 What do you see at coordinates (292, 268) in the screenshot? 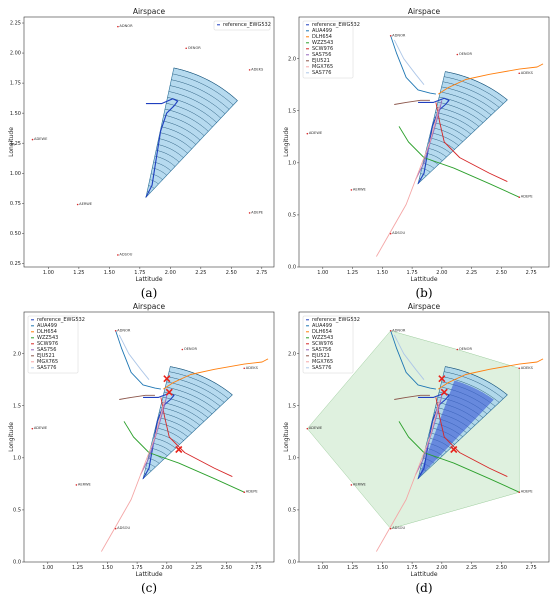
I see `y-tick-label: 0.0` at bounding box center [292, 268].